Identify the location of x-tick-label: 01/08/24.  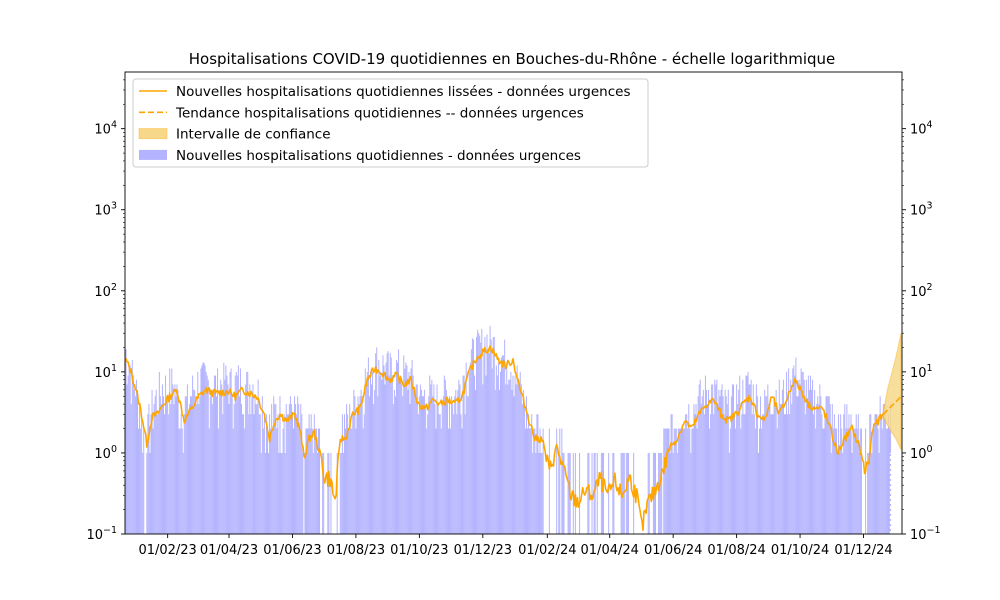
(736, 550).